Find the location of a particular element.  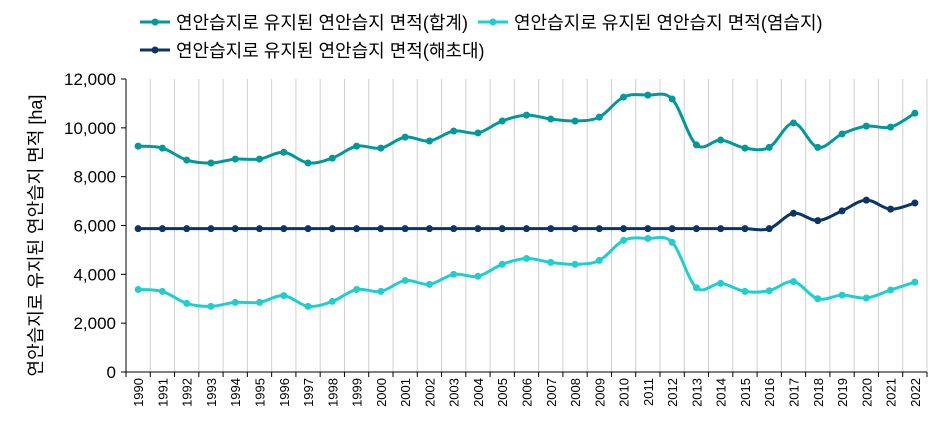

x-tick-label: 2020 is located at coordinates (866, 392).